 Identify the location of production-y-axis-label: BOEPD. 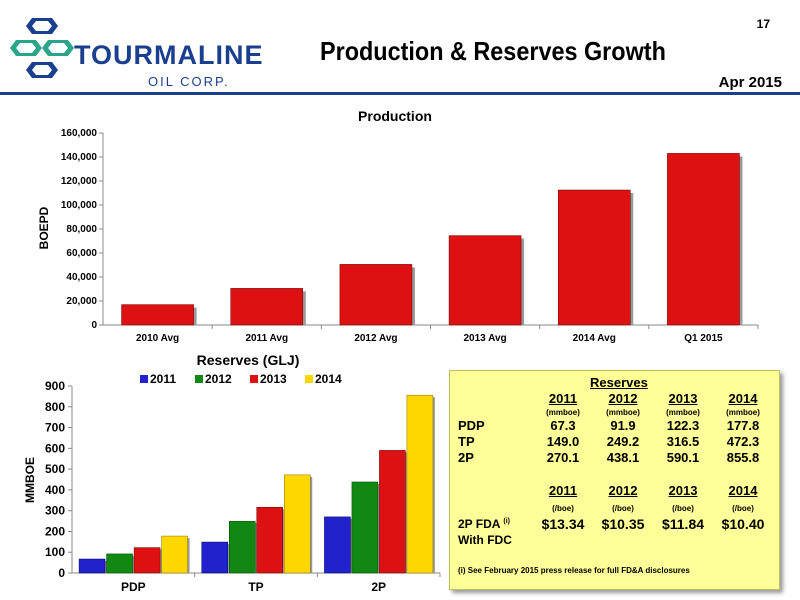
(44, 227).